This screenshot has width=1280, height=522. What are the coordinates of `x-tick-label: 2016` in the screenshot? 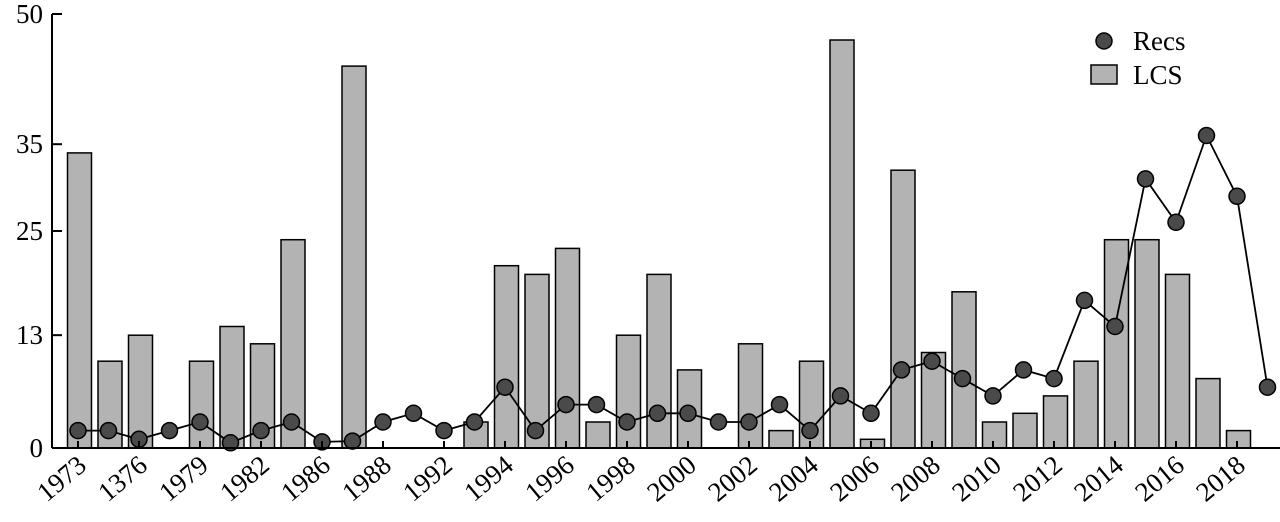 It's located at (1159, 479).